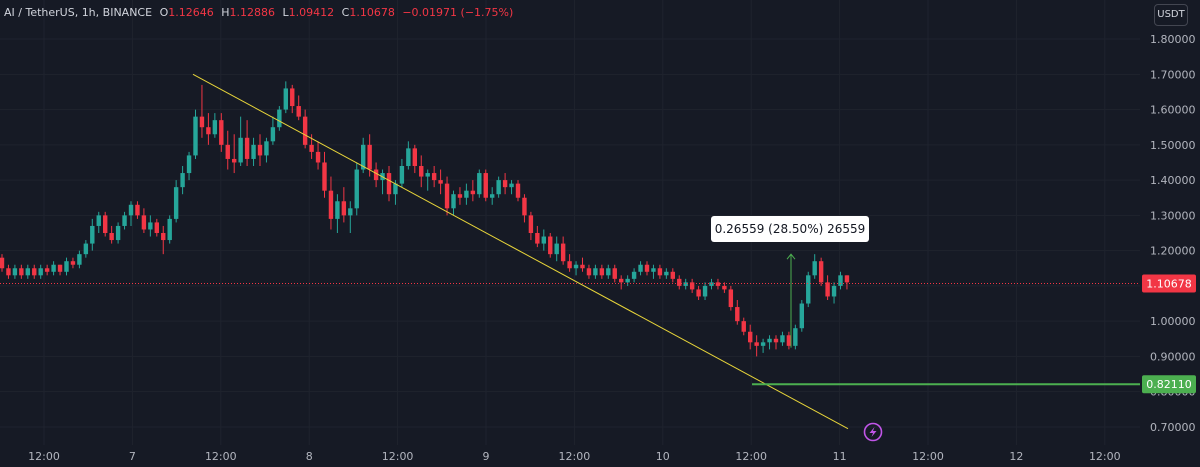 The image size is (1200, 467). What do you see at coordinates (1169, 284) in the screenshot?
I see `last-price-value: 1.10678` at bounding box center [1169, 284].